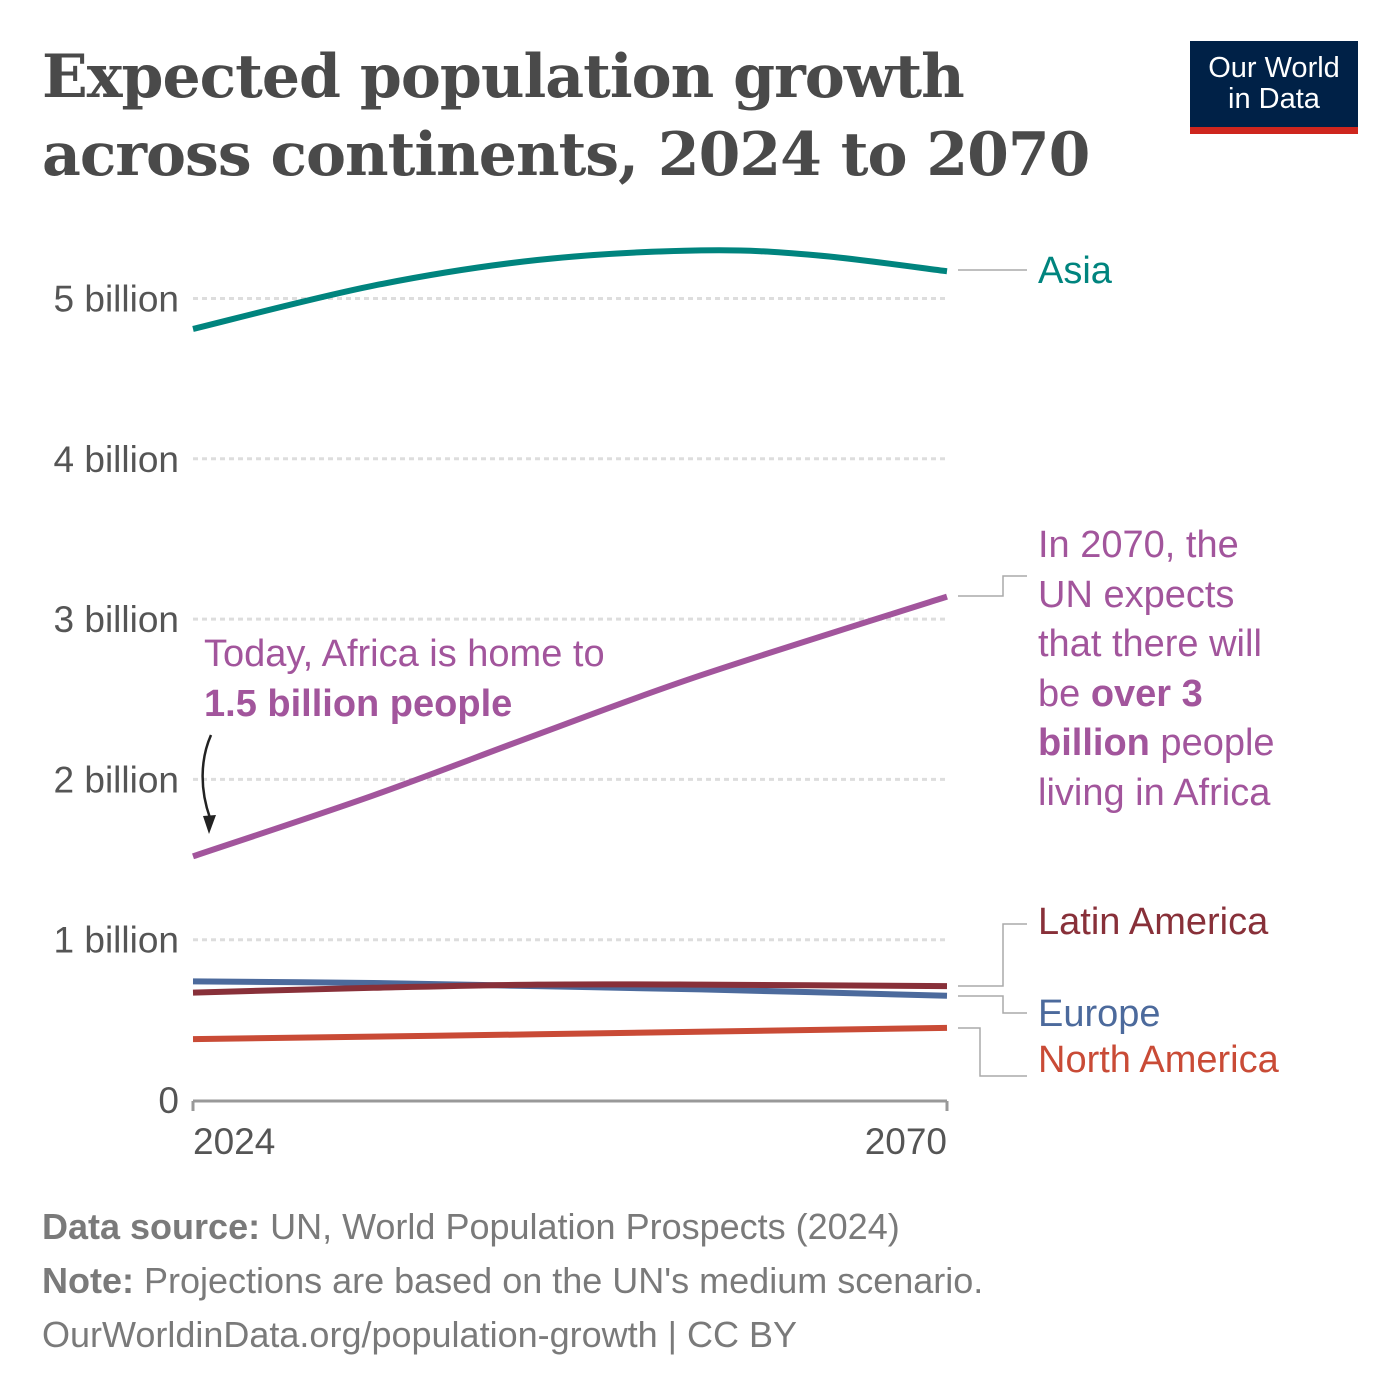  I want to click on y-tick-label: 3 billion, so click(116, 619).